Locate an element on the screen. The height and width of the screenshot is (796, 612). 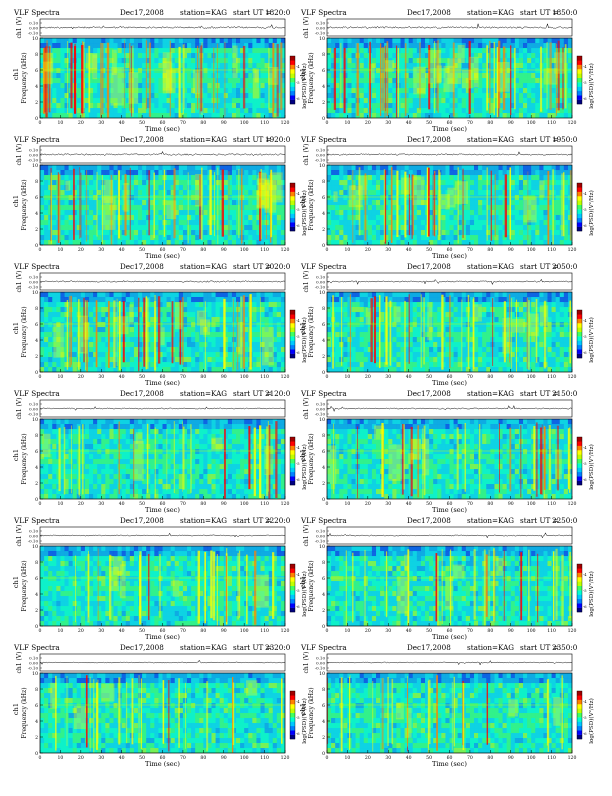
spectrogram is located at coordinates (449, 78).